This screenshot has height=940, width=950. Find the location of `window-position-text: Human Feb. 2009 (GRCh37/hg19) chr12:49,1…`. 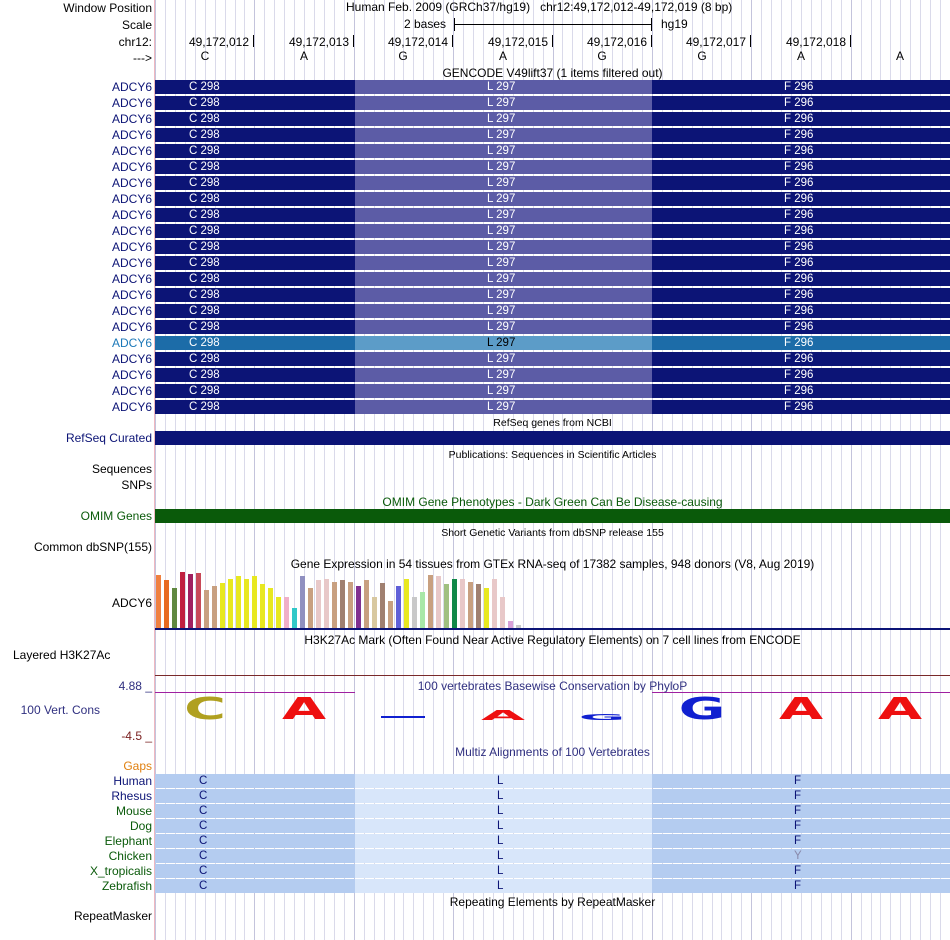

window-position-text: Human Feb. 2009 (GRCh37/hg19) chr12:49,1… is located at coordinates (539, 7).